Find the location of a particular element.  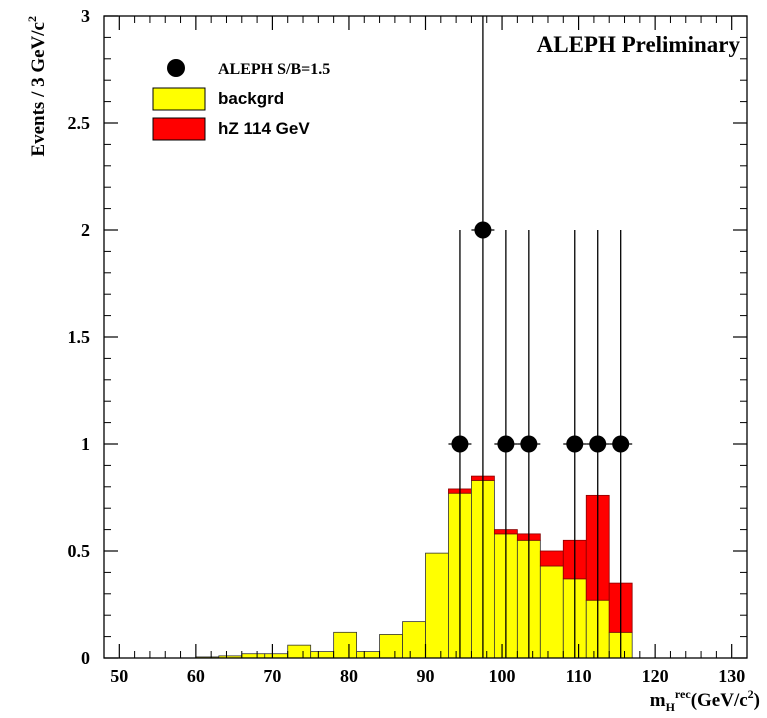

x-label-end: ) is located at coordinates (757, 700).